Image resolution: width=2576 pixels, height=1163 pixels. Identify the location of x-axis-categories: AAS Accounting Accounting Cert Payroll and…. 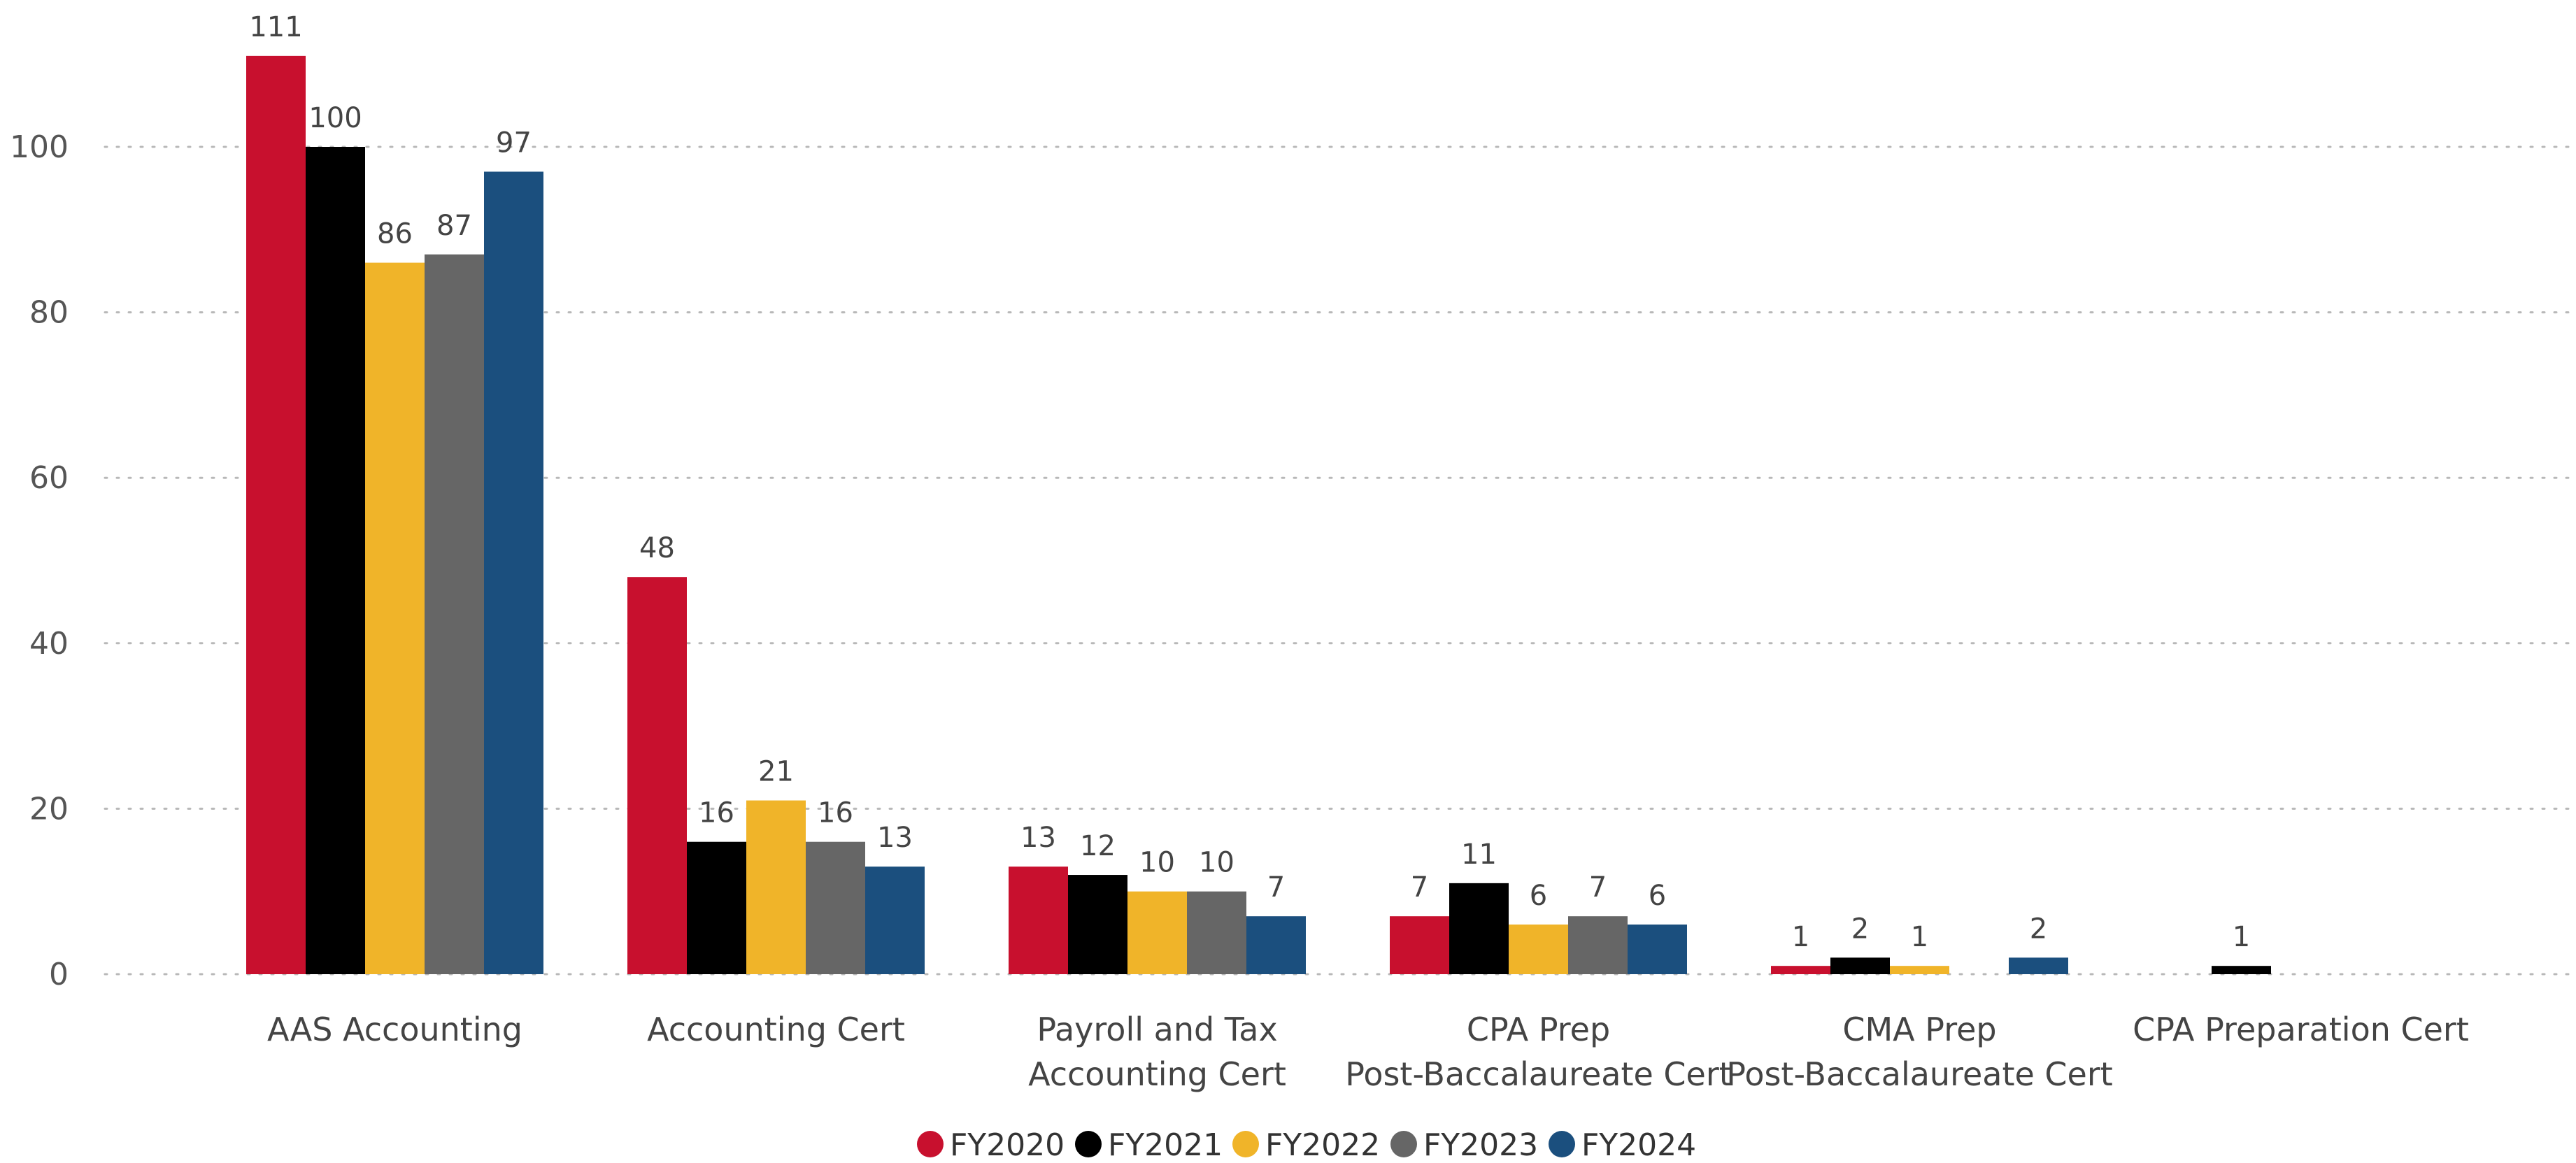
(1368, 1052).